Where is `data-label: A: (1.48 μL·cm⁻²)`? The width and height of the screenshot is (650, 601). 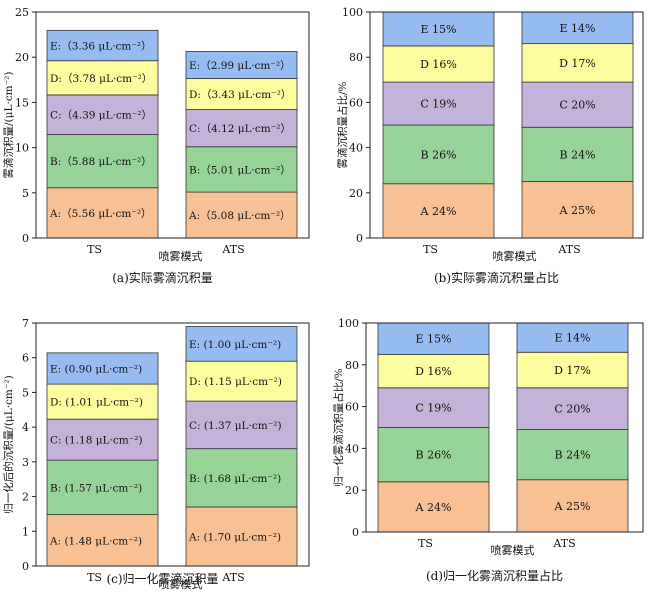
data-label: A: (1.48 μL·cm⁻²) is located at coordinates (95, 541).